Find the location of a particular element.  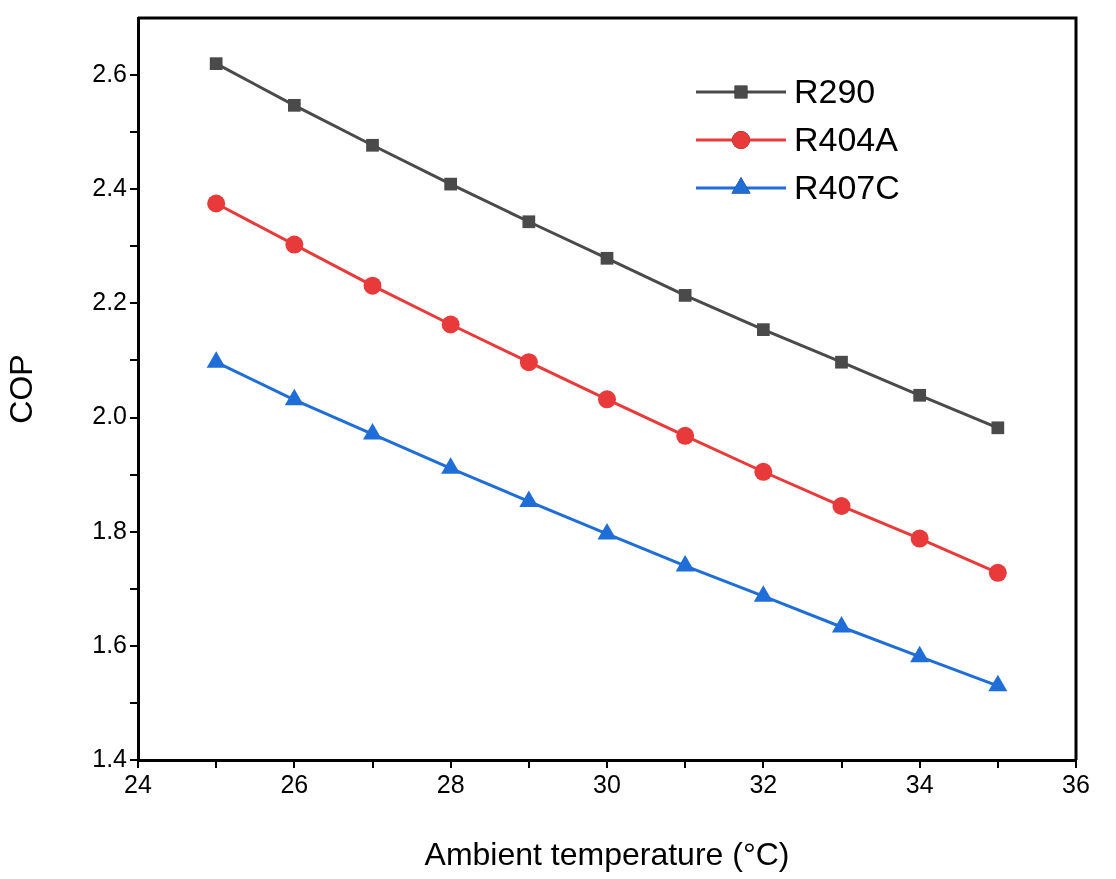

y-tick-label: 2.0 is located at coordinates (109, 415).